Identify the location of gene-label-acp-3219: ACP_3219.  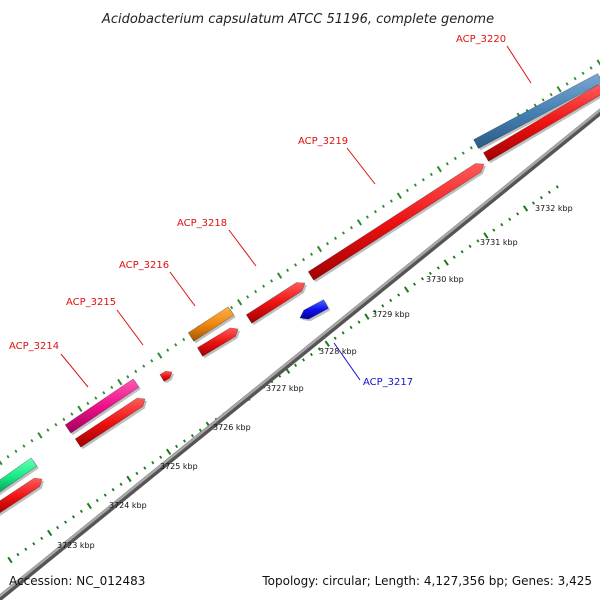
(323, 141).